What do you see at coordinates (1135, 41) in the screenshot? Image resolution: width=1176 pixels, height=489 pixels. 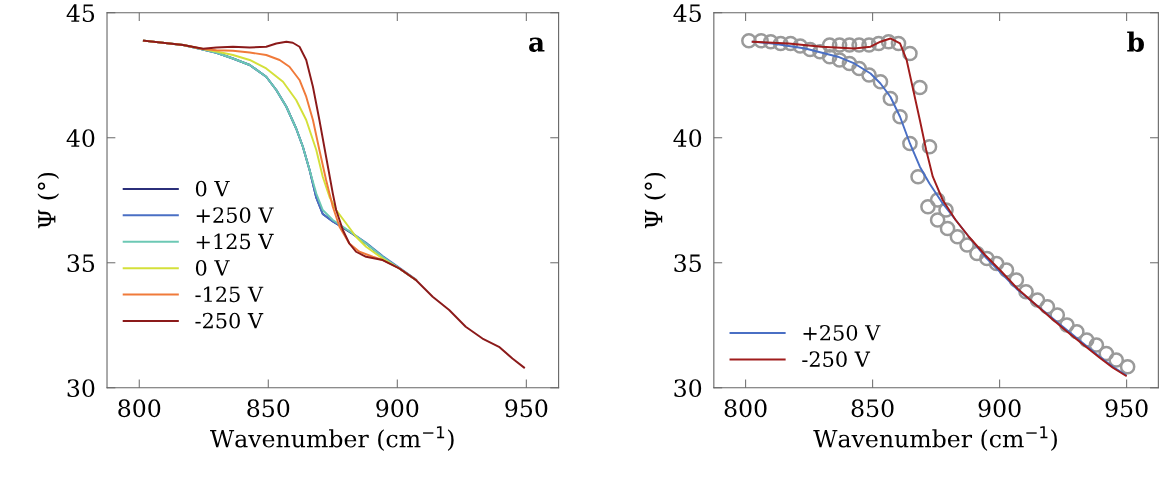 I see `annotation: b` at bounding box center [1135, 41].